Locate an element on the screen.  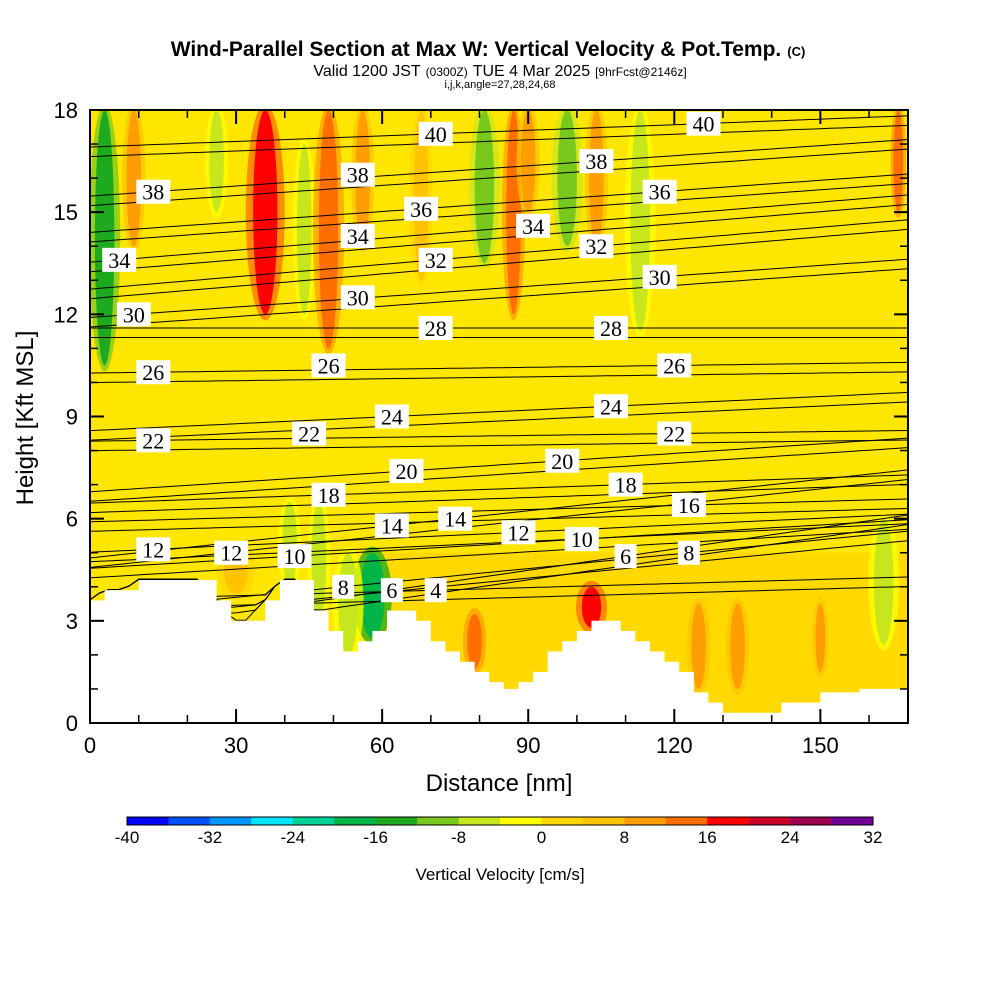
theta-label: 12 is located at coordinates (518, 532).